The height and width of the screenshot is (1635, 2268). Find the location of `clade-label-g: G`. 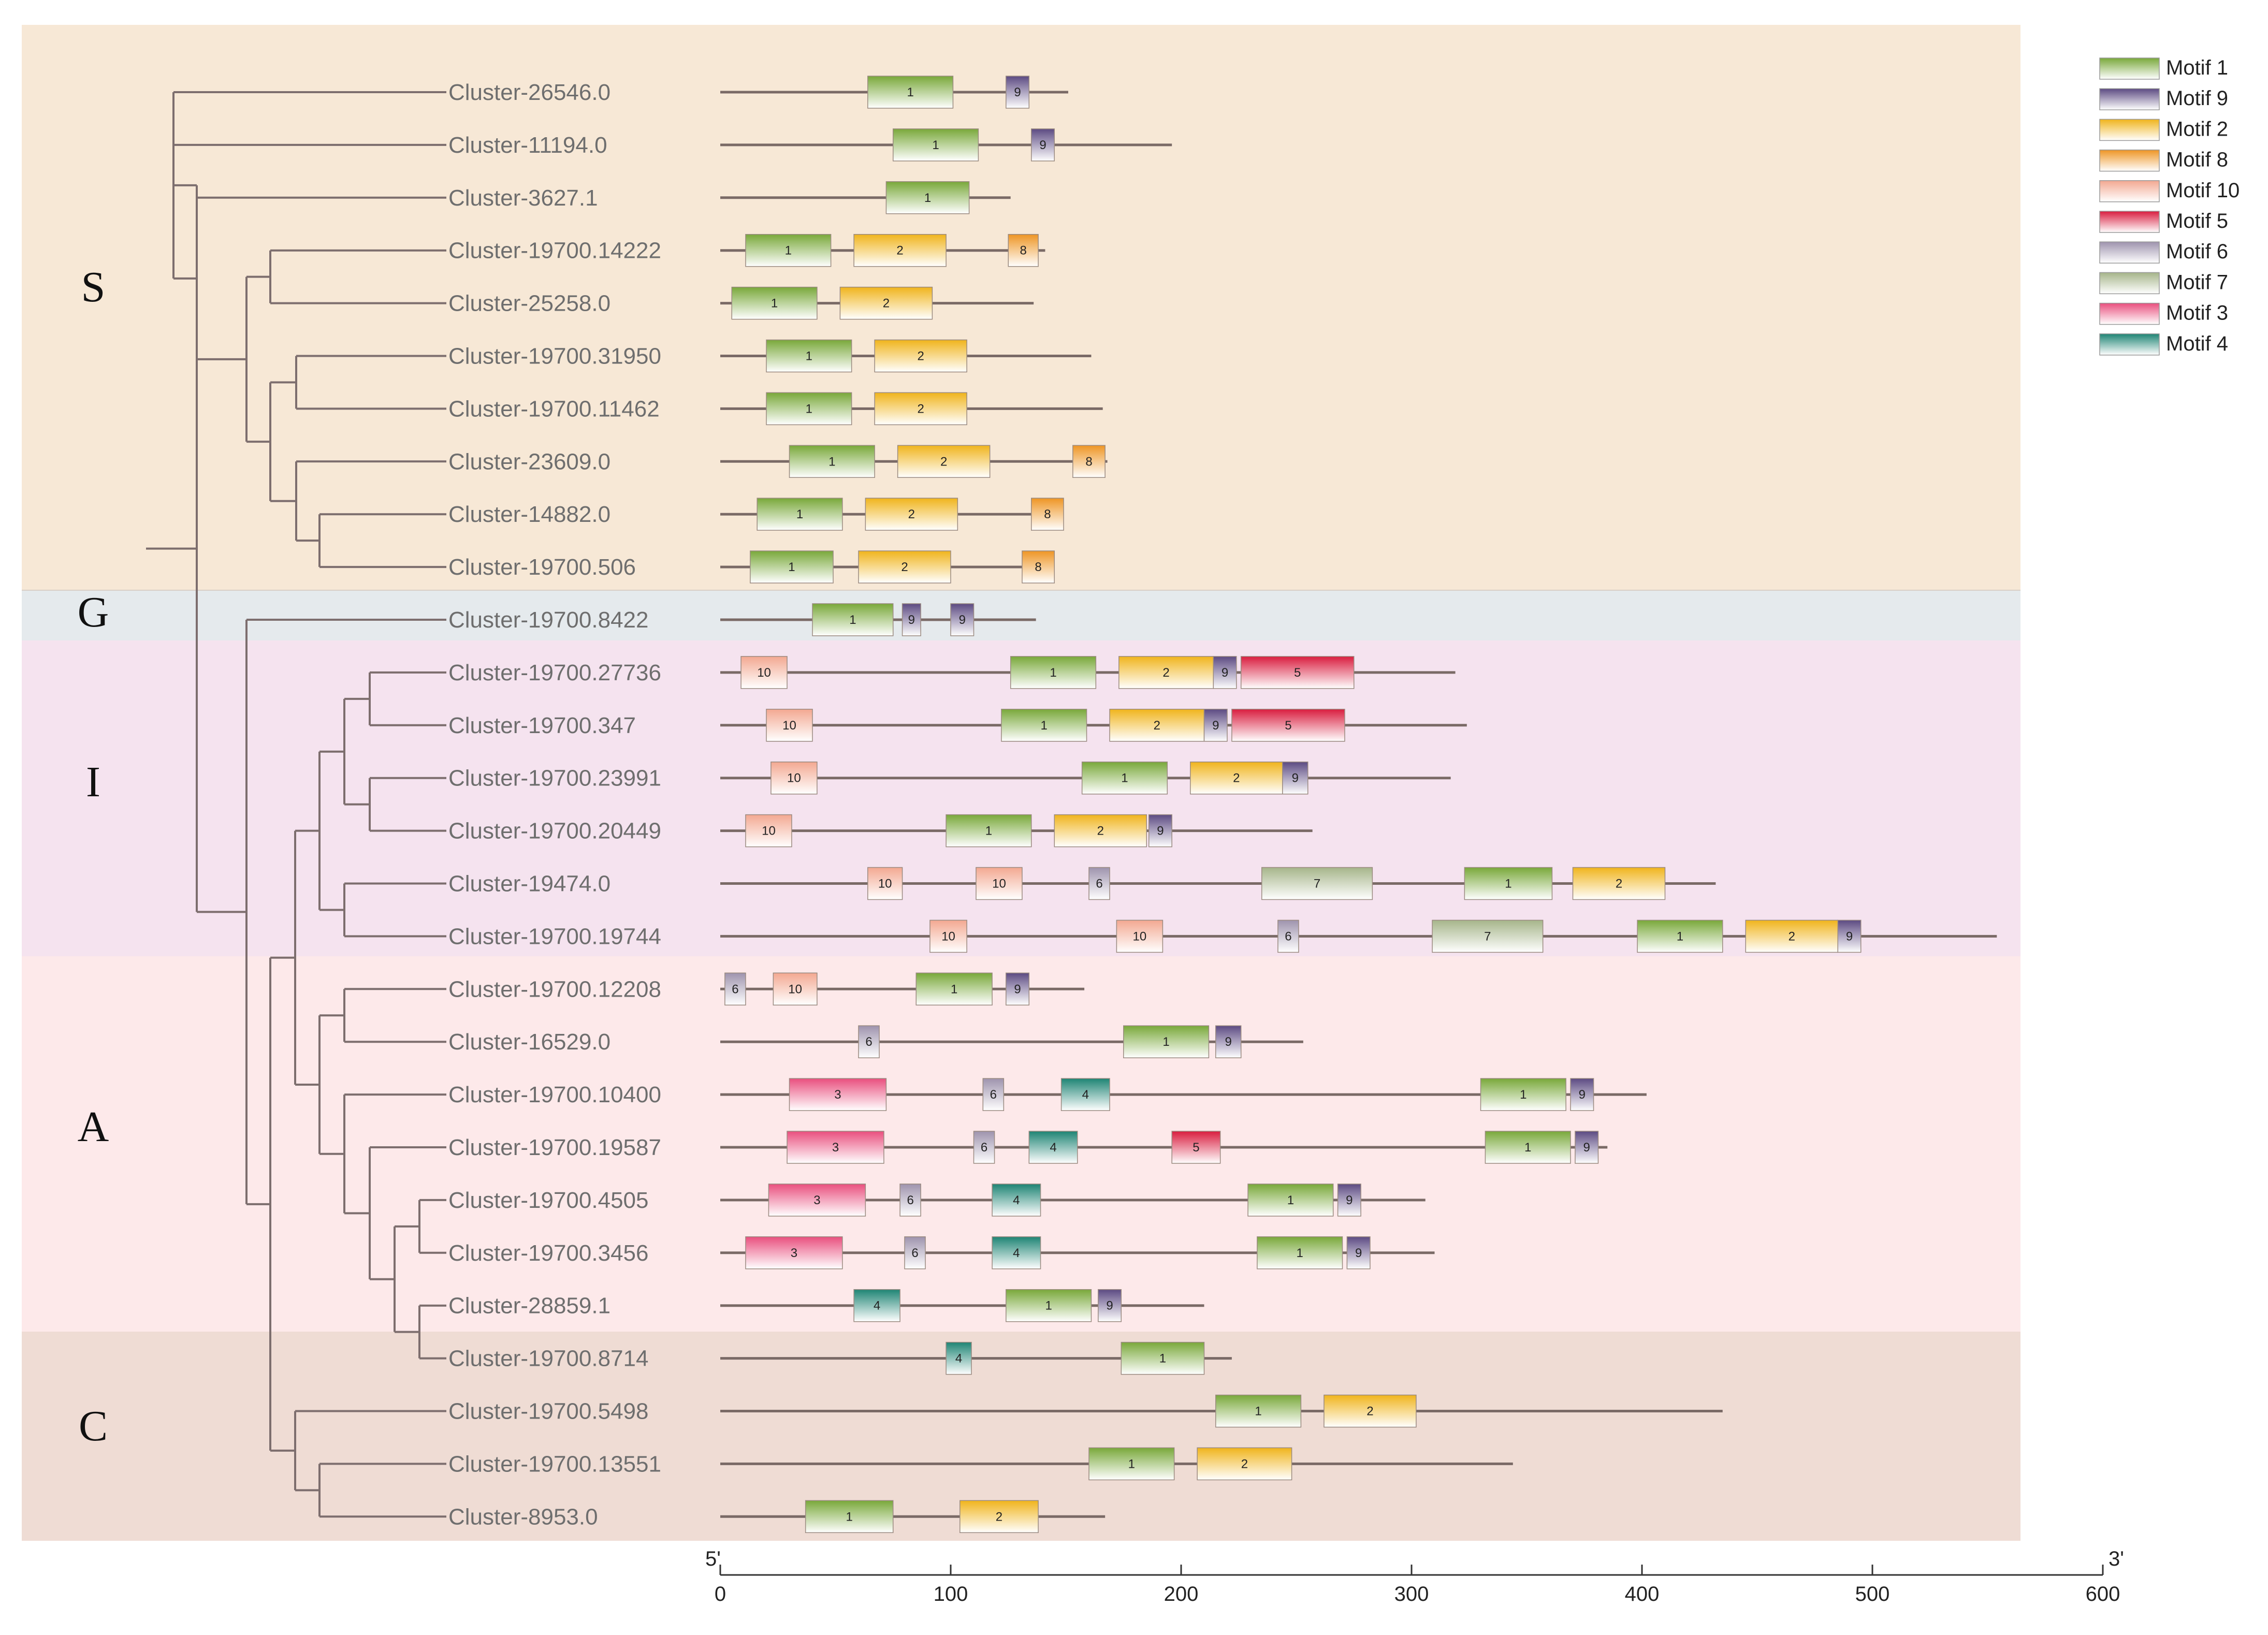

clade-label-g: G is located at coordinates (93, 612).